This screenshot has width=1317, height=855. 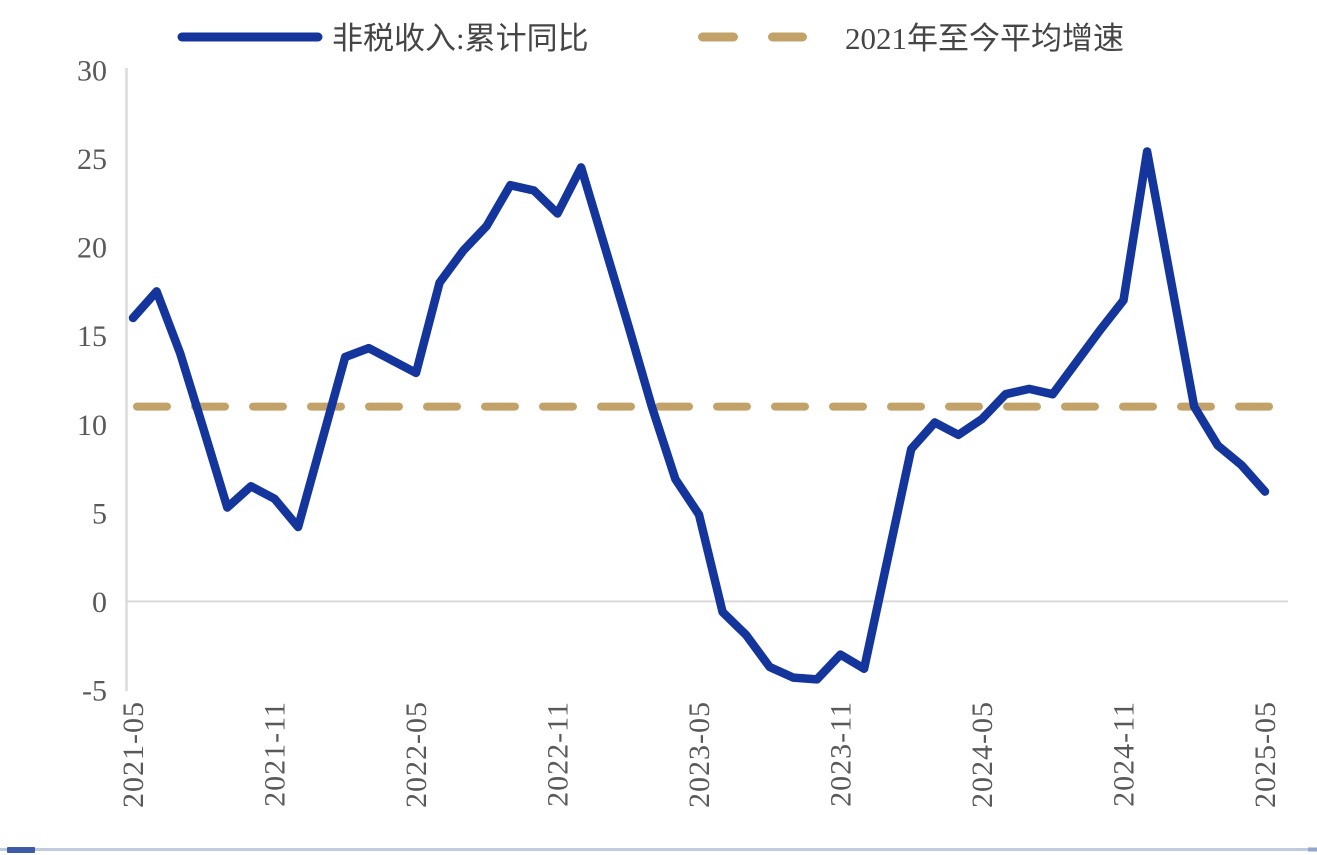 I want to click on y-tick-label: 10, so click(x=92, y=425).